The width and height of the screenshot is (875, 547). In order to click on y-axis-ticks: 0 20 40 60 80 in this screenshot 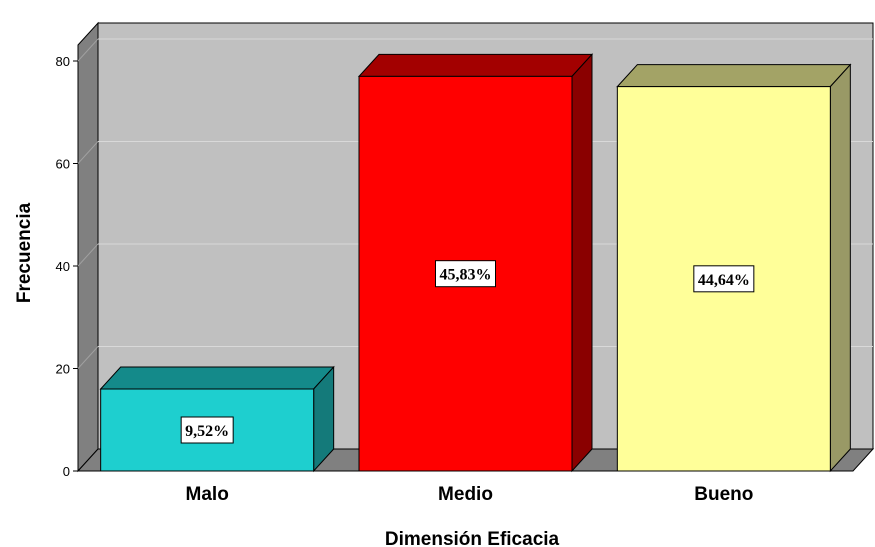, I will do `click(67, 266)`.